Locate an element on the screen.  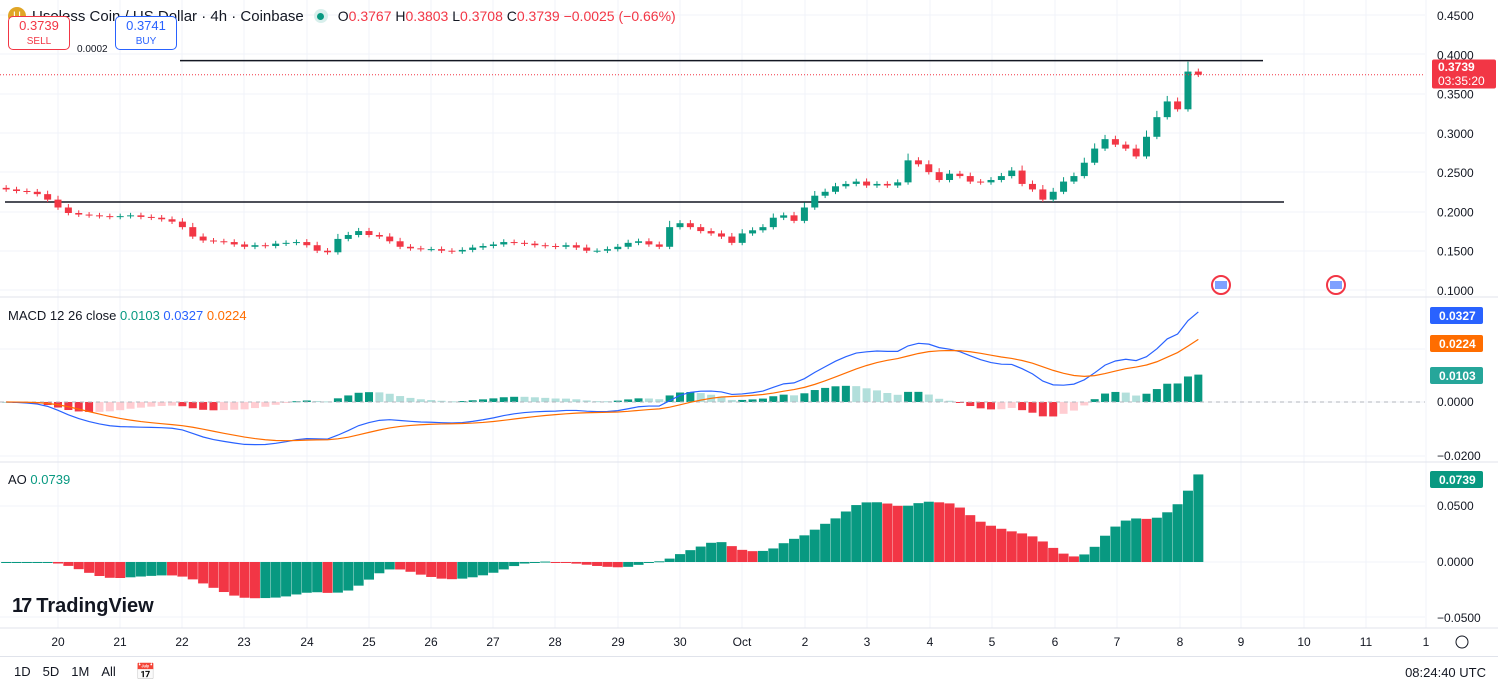
range-all: All is located at coordinates (108, 671).